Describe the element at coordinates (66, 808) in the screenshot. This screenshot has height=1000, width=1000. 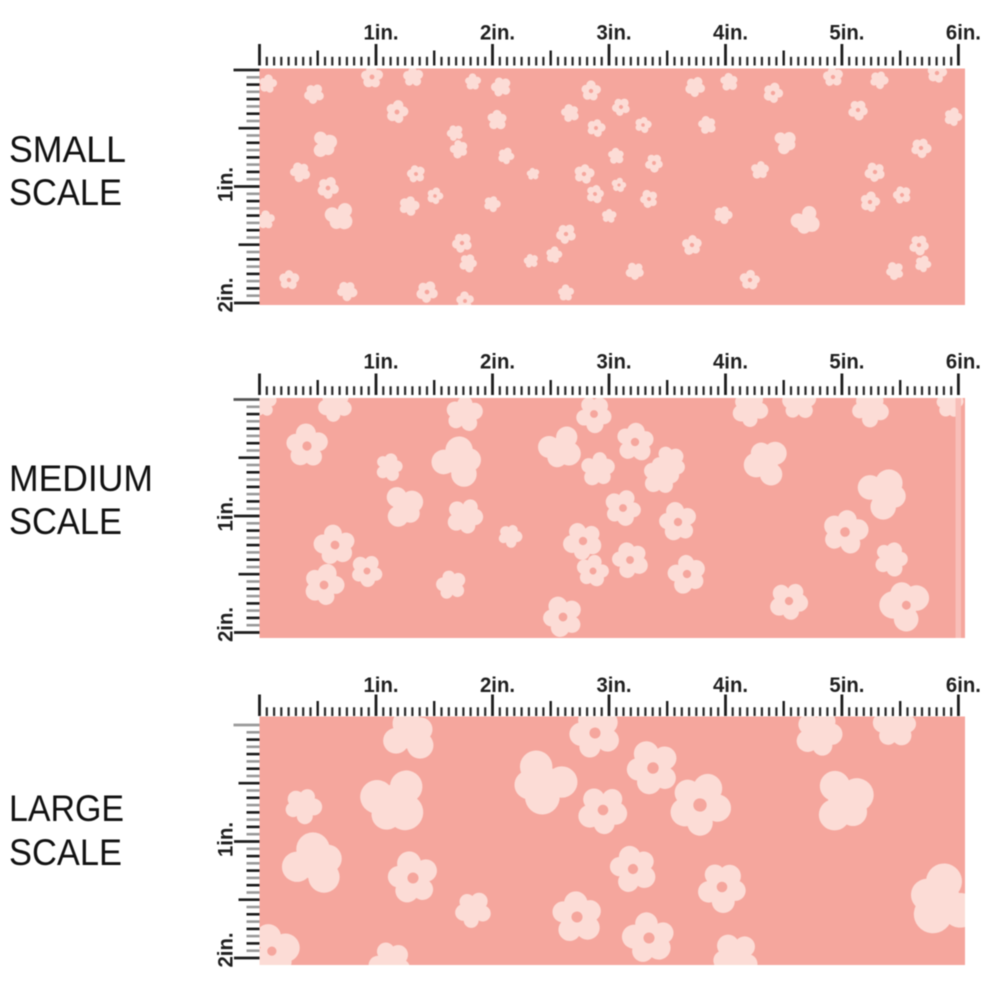
I see `svg-text: LARGE` at that location.